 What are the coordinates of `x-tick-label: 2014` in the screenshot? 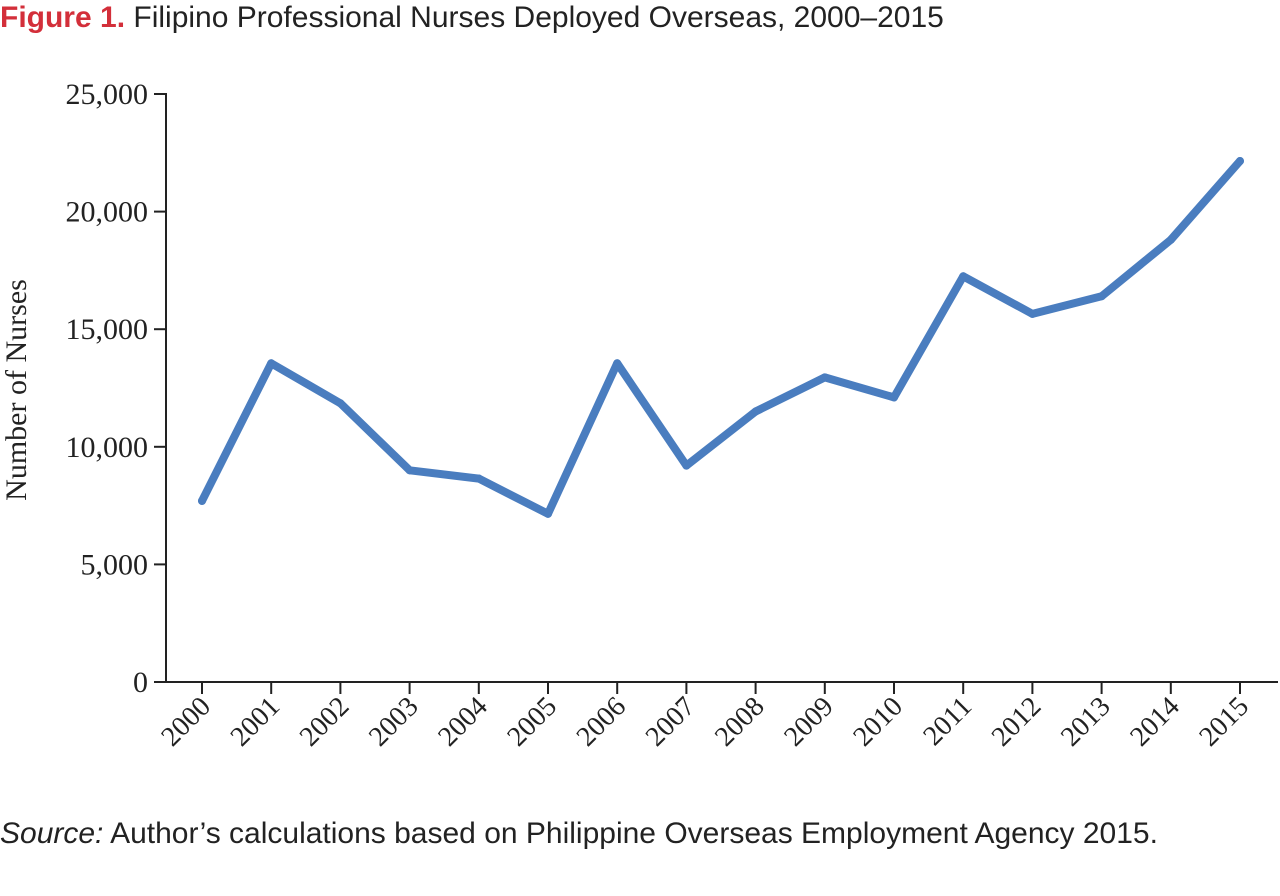 It's located at (1155, 722).